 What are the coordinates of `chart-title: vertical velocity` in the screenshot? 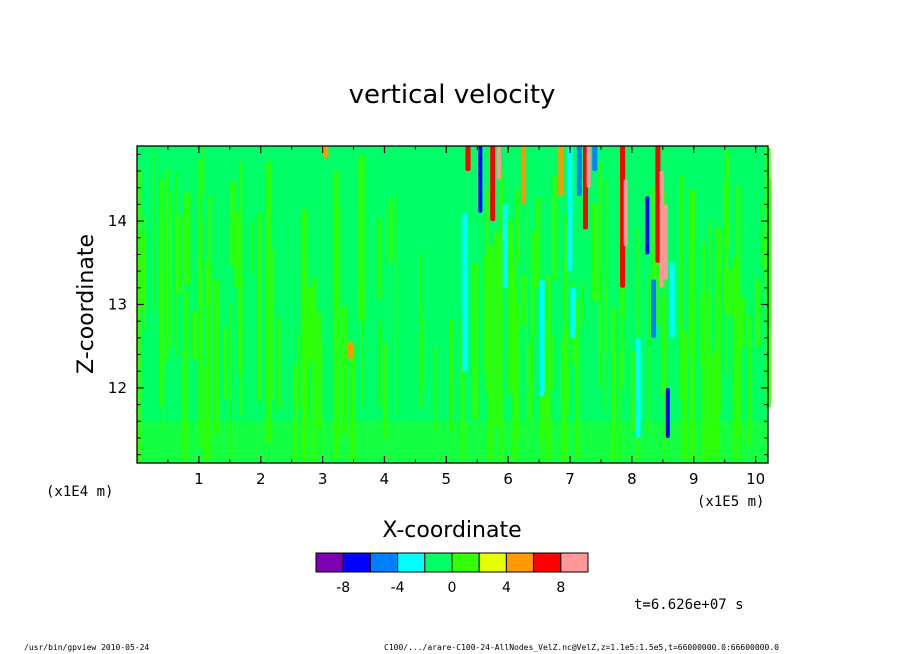 It's located at (452, 95).